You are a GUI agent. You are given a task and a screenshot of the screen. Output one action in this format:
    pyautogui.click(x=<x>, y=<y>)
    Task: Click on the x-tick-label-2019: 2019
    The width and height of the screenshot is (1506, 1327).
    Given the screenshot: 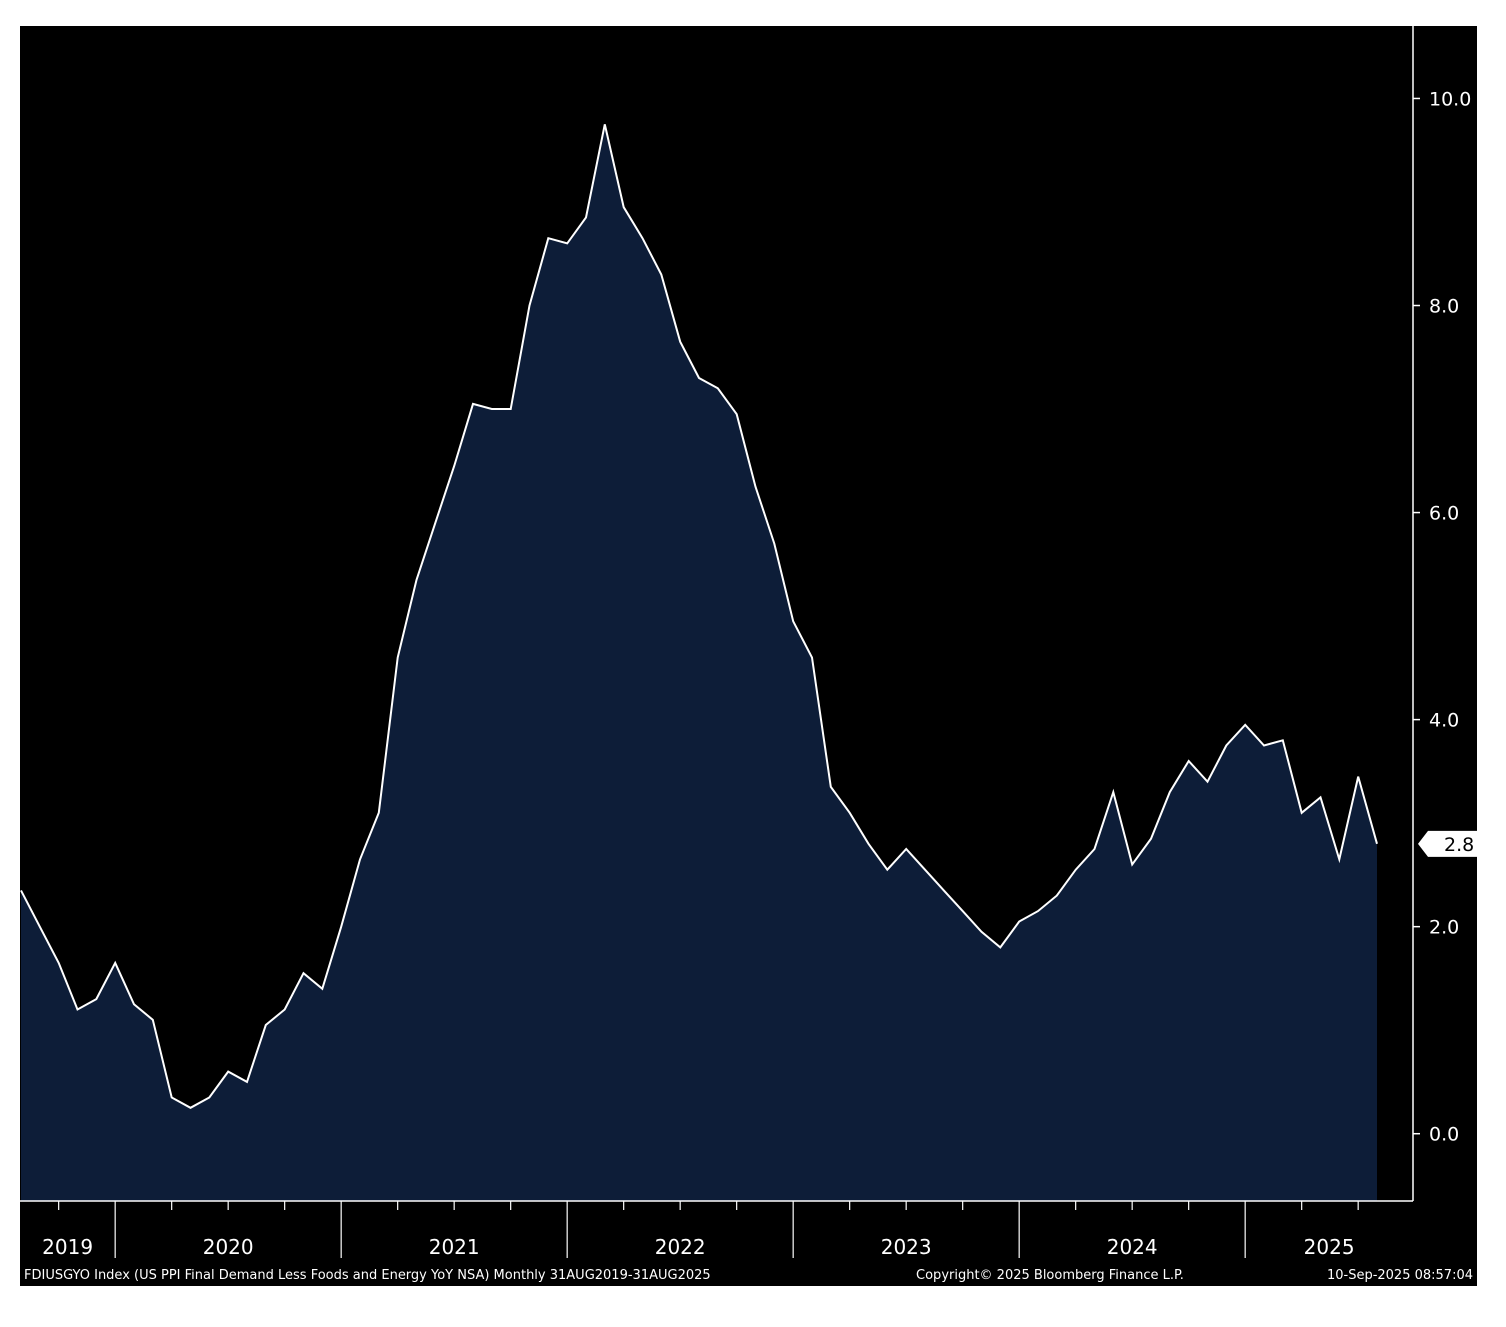 What is the action you would take?
    pyautogui.click(x=67, y=1247)
    